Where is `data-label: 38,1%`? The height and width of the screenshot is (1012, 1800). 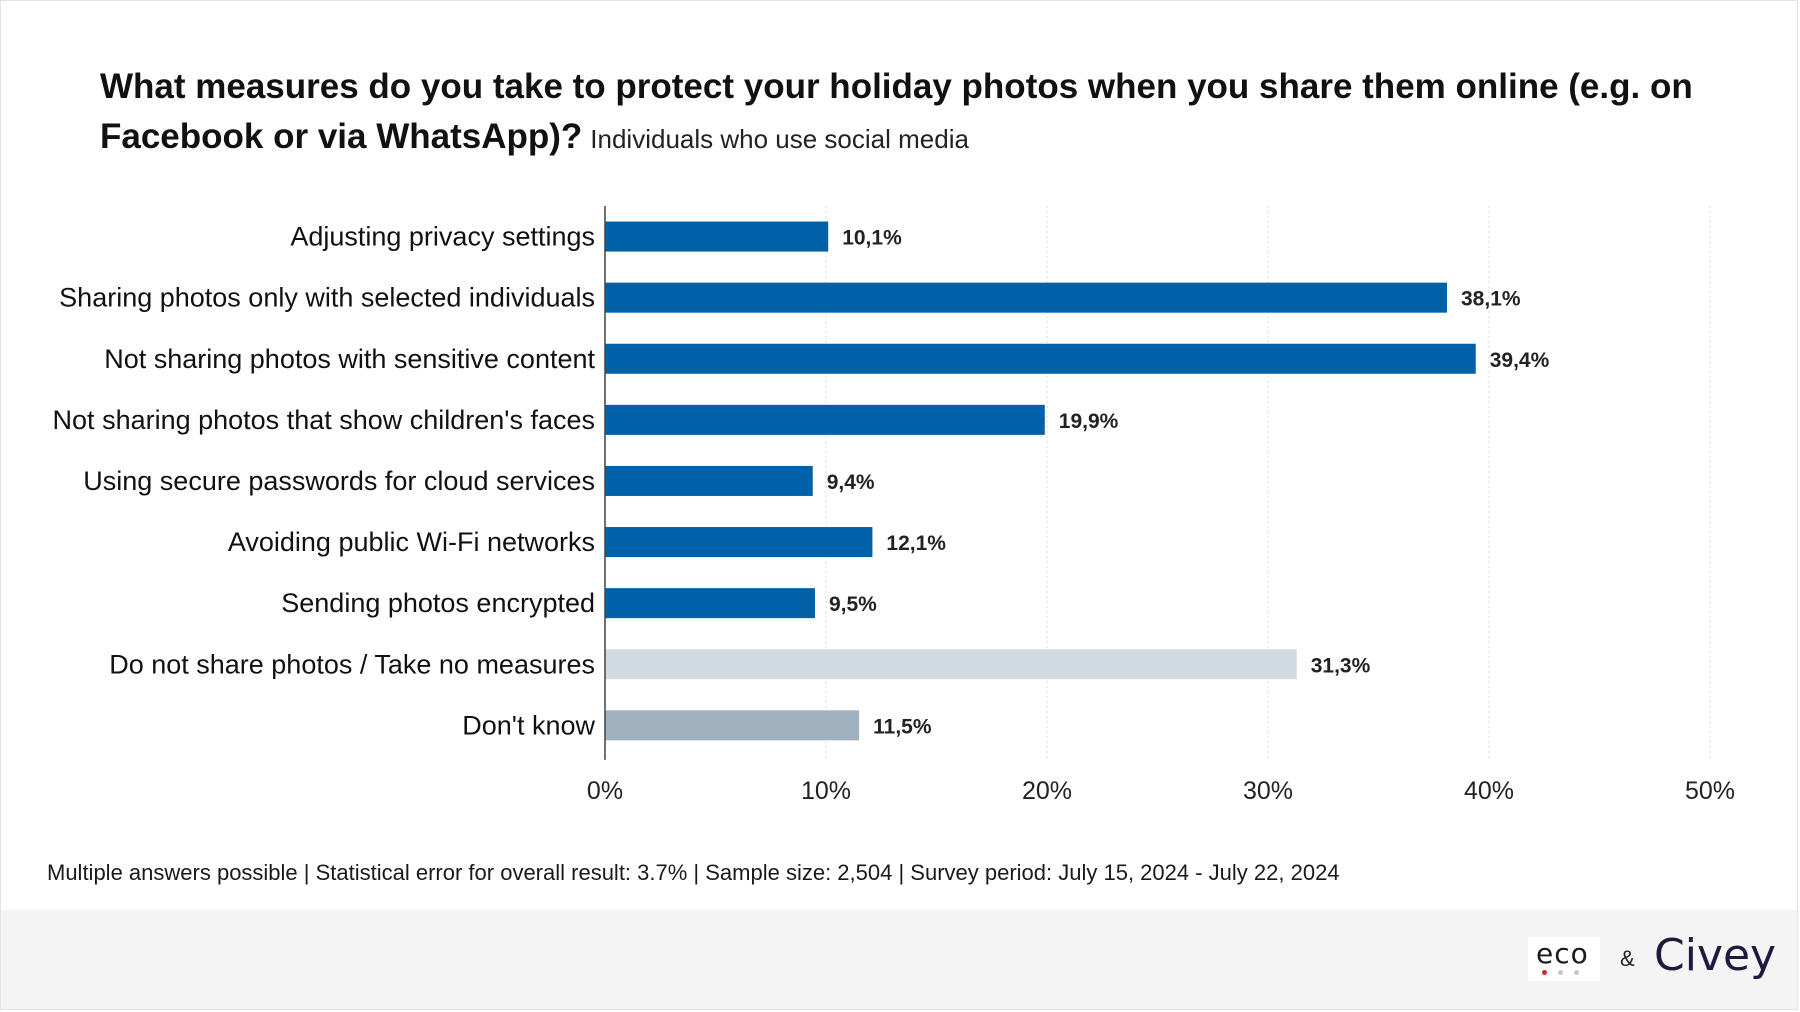
data-label: 38,1% is located at coordinates (1491, 299).